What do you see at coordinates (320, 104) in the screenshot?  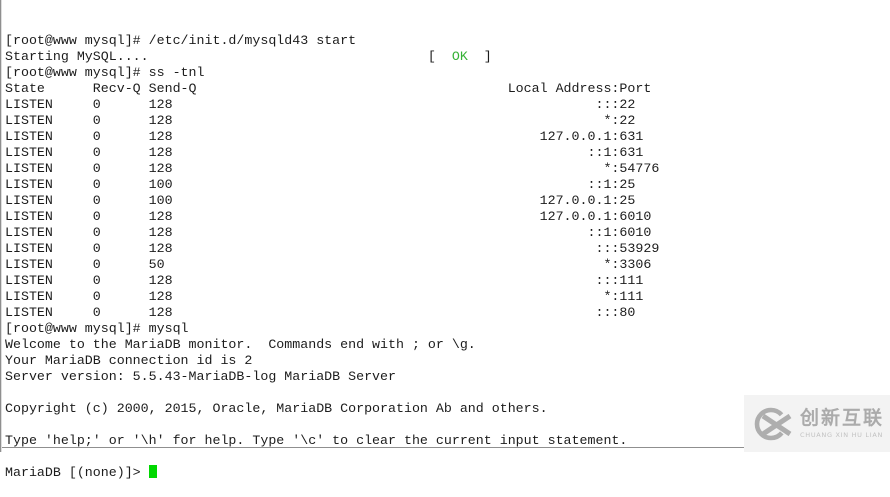 I see `ss-table-row: LISTEN 0 128 :::22` at bounding box center [320, 104].